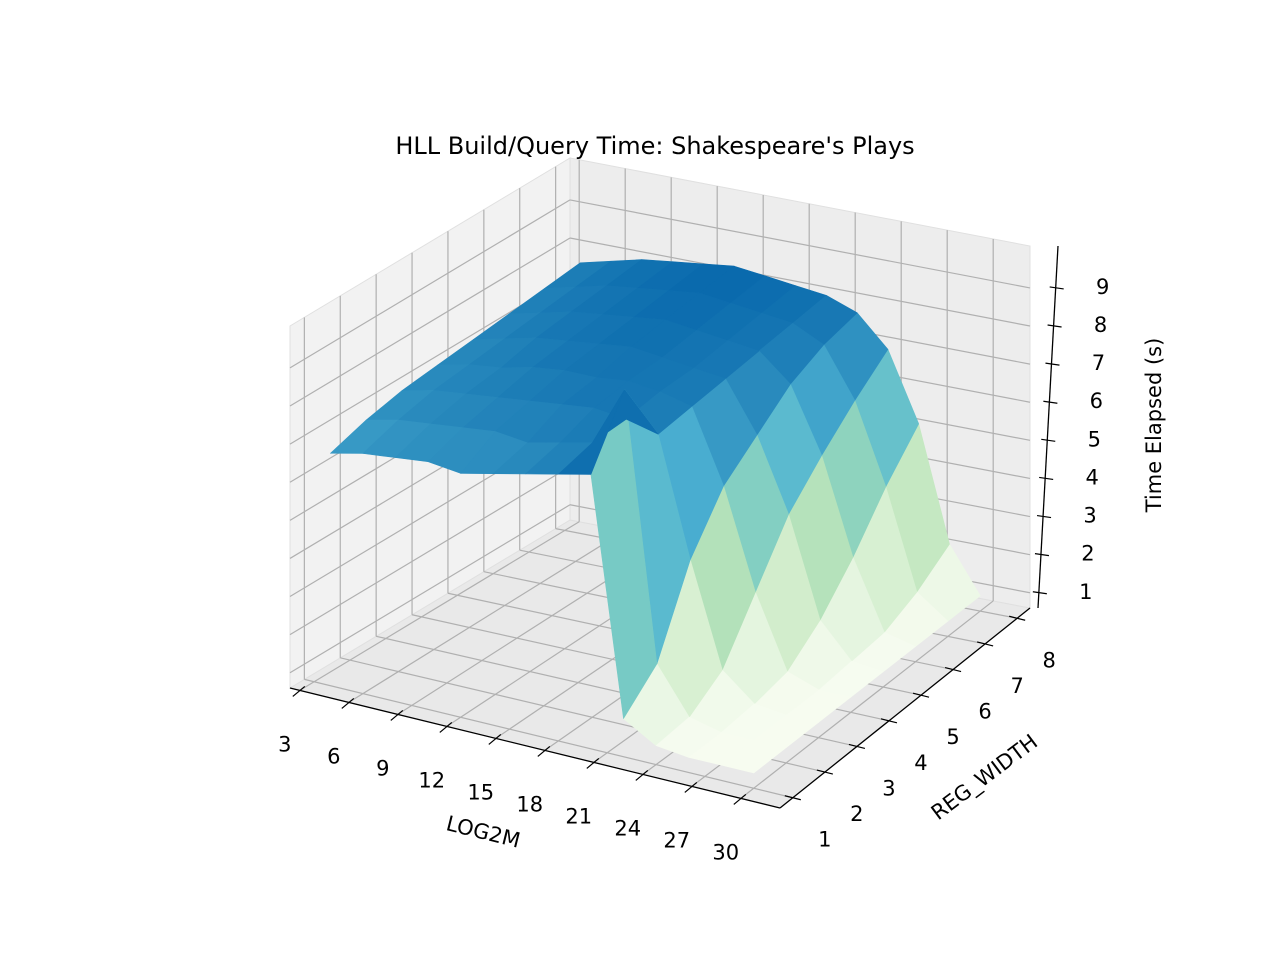  What do you see at coordinates (431, 780) in the screenshot?
I see `x-tick-label: 12` at bounding box center [431, 780].